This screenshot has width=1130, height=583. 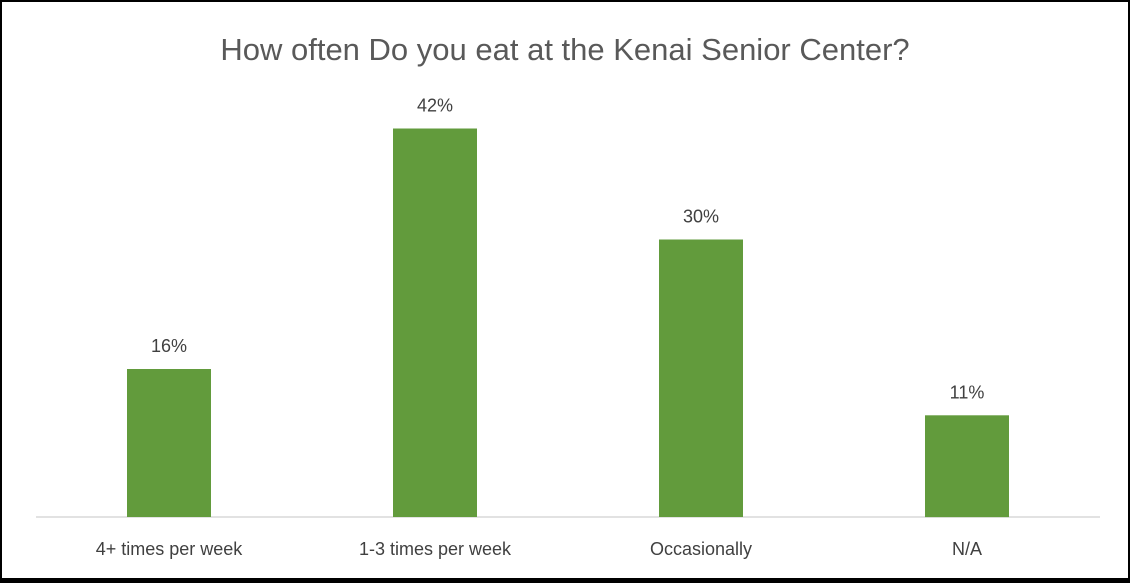 What do you see at coordinates (701, 549) in the screenshot?
I see `category-label-3: Occasionally` at bounding box center [701, 549].